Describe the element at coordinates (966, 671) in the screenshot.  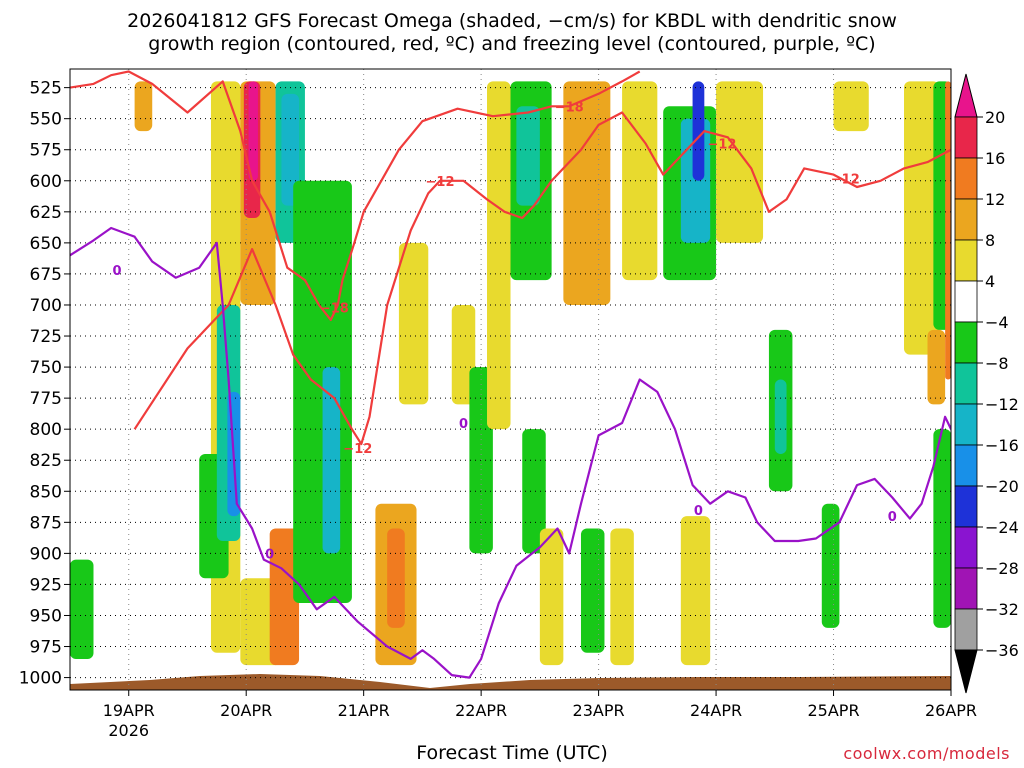
I see `colorbar-under-triangle` at that location.